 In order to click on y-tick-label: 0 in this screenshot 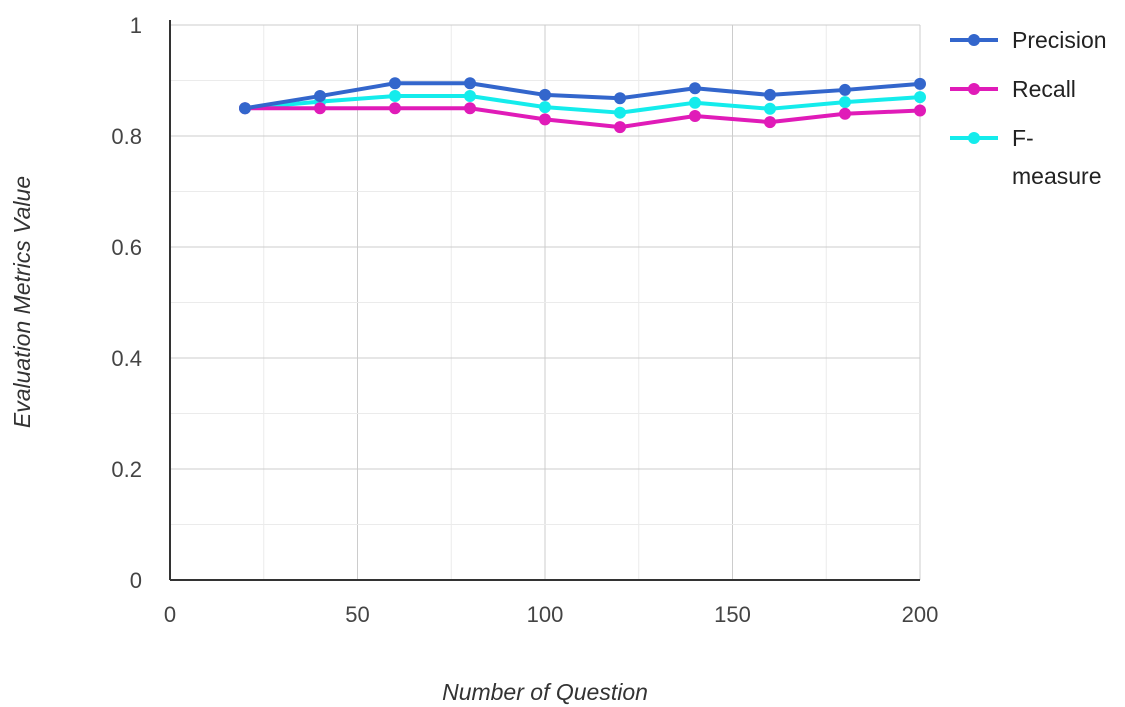, I will do `click(136, 580)`.